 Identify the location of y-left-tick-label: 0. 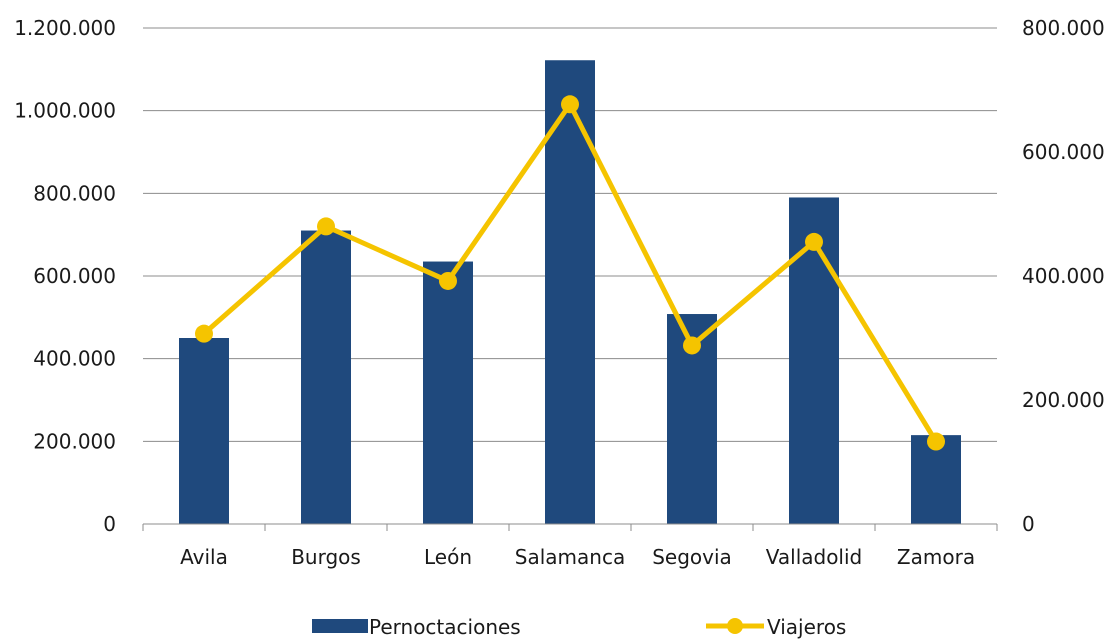
(109, 524).